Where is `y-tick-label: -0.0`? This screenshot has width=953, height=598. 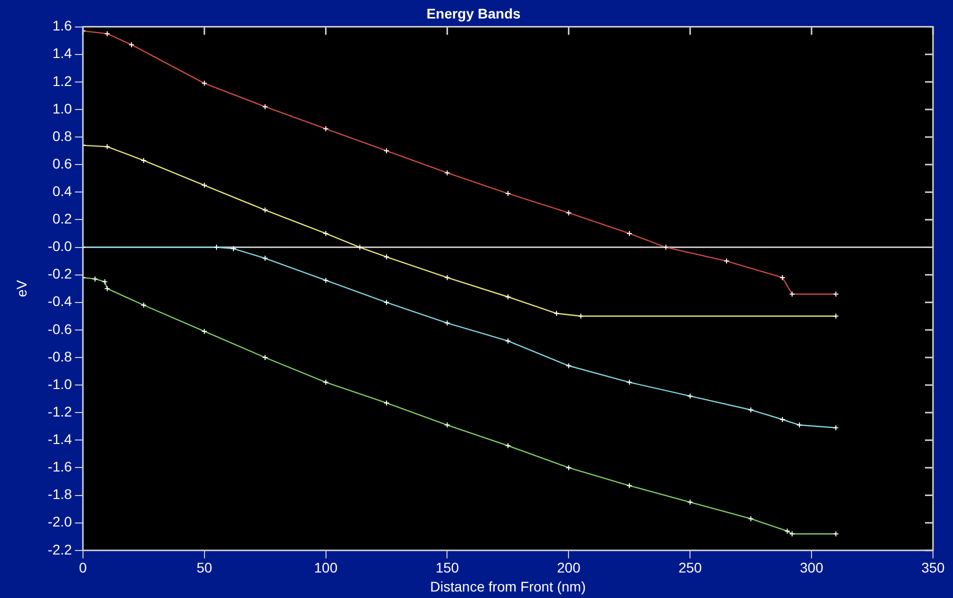 y-tick-label: -0.0 is located at coordinates (60, 246).